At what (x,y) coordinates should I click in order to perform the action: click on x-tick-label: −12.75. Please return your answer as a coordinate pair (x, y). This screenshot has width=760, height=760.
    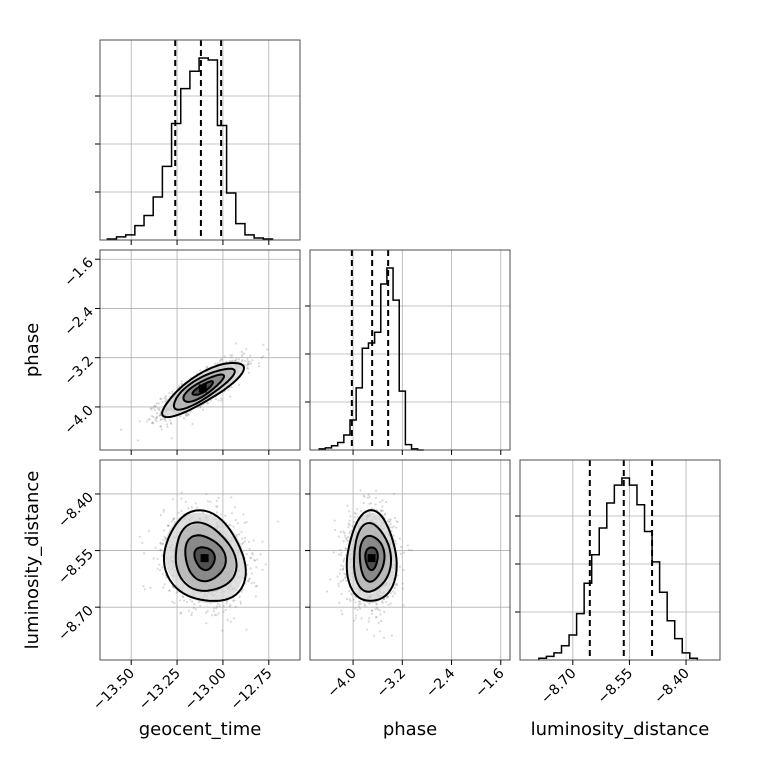
    Looking at the image, I should click on (252, 690).